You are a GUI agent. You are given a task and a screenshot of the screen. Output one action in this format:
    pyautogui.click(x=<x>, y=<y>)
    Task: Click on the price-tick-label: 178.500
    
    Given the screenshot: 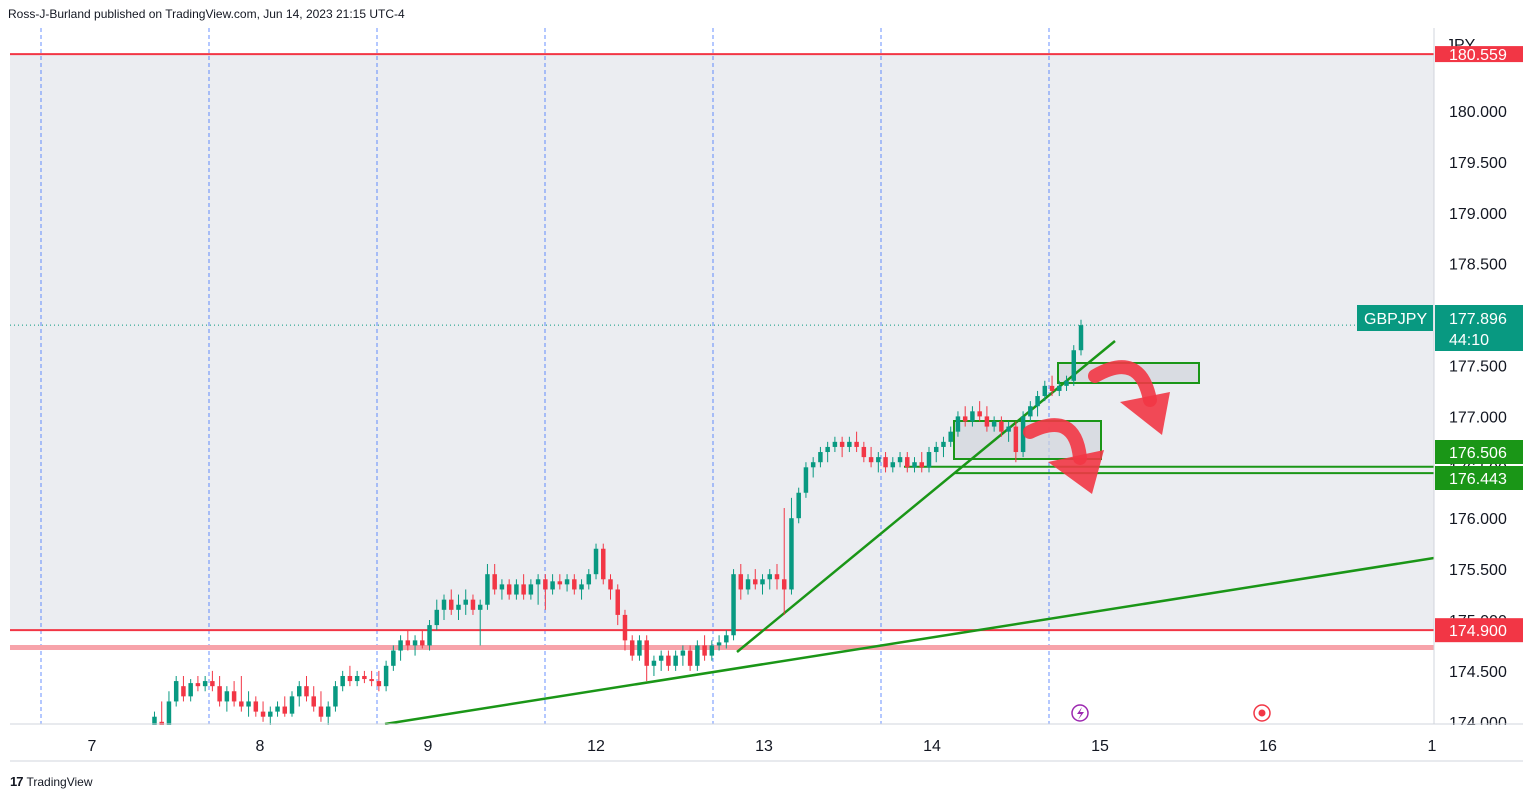 What is the action you would take?
    pyautogui.click(x=1478, y=265)
    